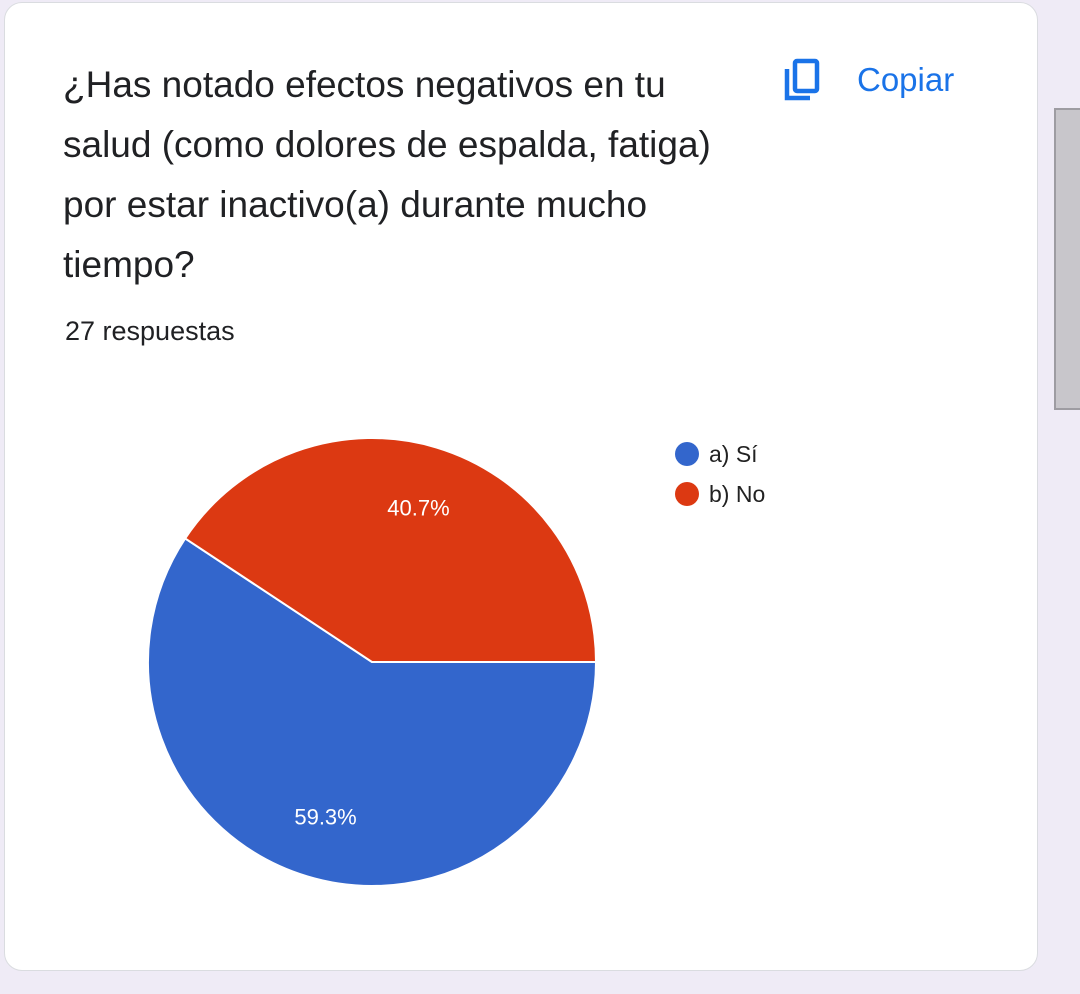 Image resolution: width=1080 pixels, height=994 pixels. What do you see at coordinates (687, 454) in the screenshot?
I see `legend-swatch-si` at bounding box center [687, 454].